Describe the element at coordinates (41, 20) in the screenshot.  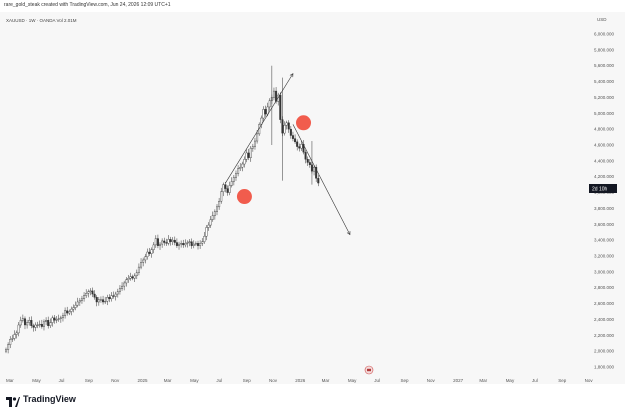
I see `symbol-info: XAUUSD · 1W · OANDA Vol 2.01M` at that location.